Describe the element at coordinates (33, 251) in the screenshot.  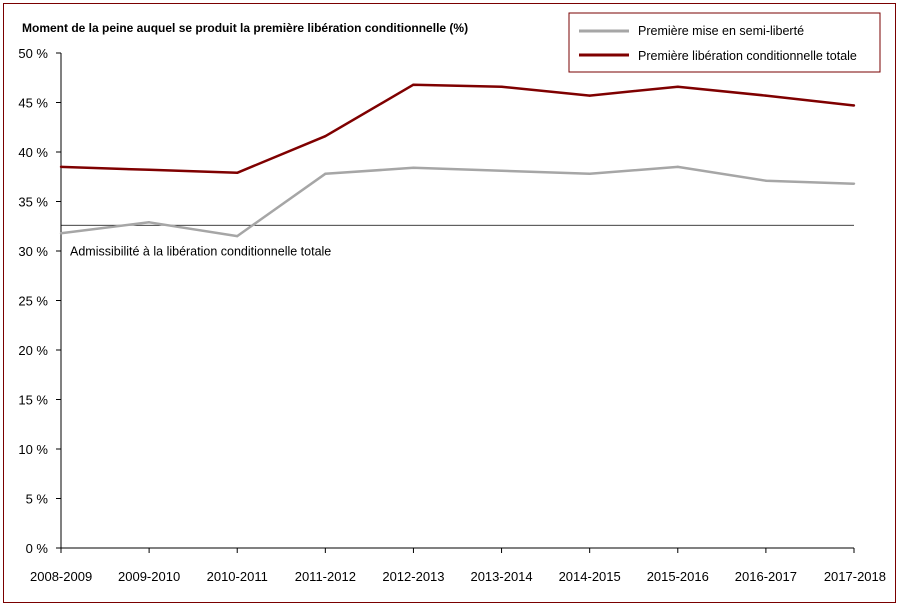
I see `y-tick-label: 30 %` at that location.